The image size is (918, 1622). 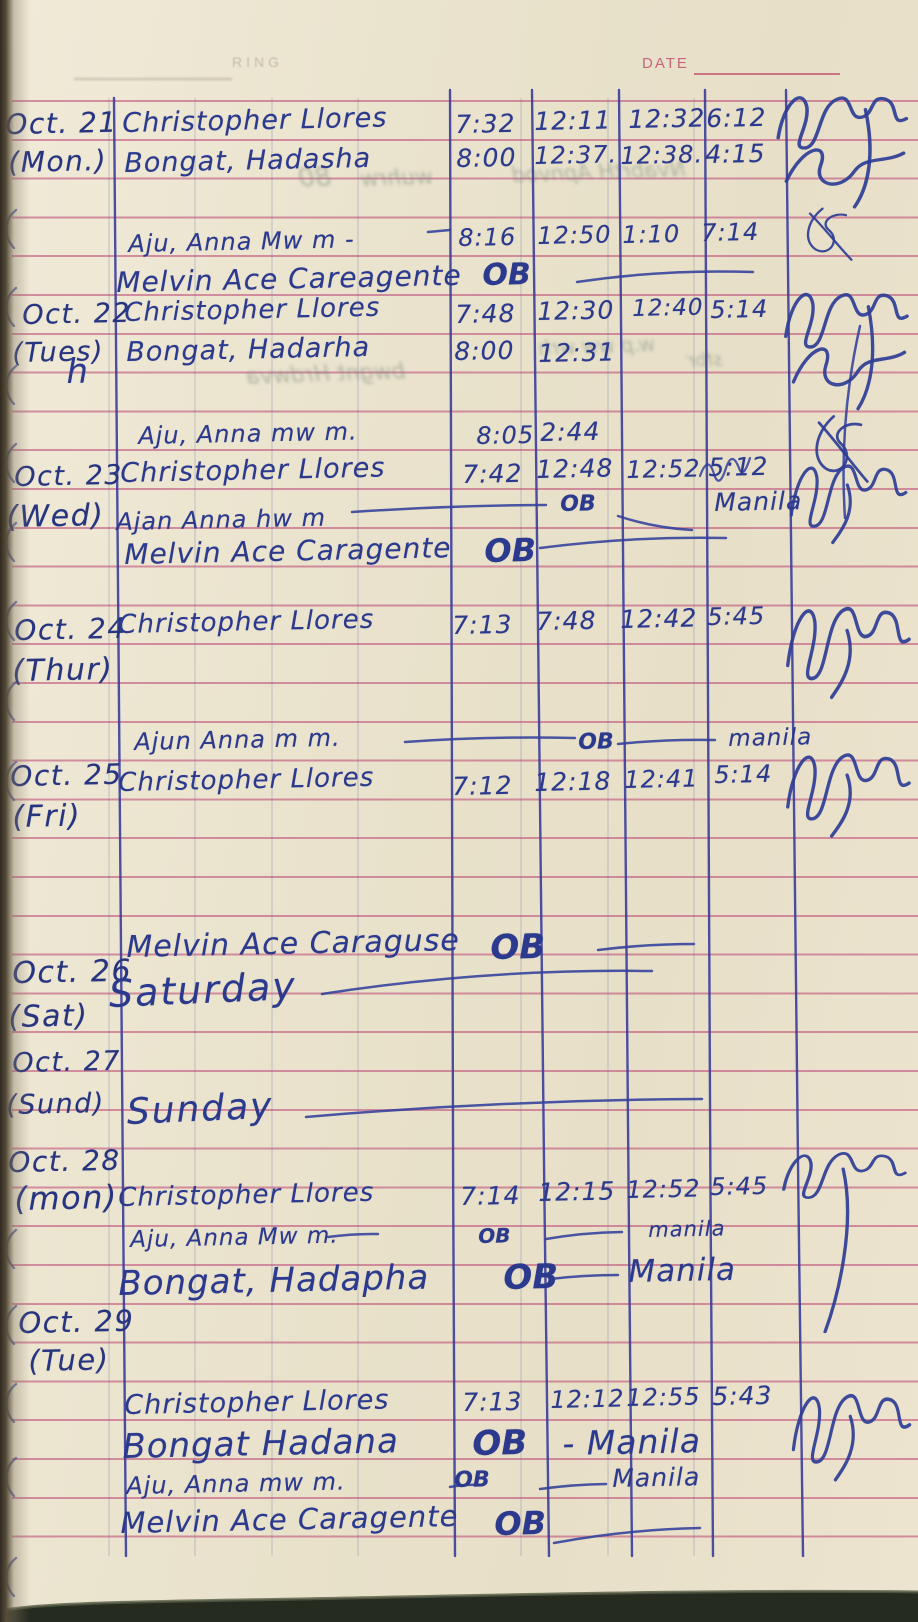 What do you see at coordinates (77, 371) in the screenshot?
I see `mark-text: h` at bounding box center [77, 371].